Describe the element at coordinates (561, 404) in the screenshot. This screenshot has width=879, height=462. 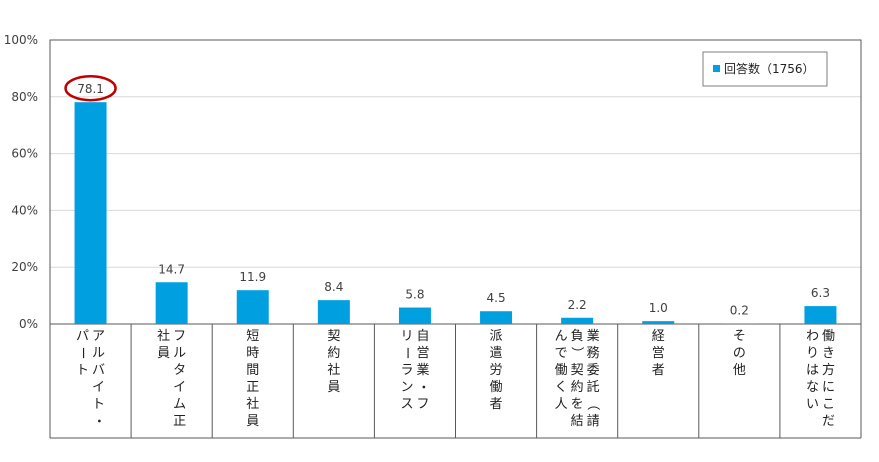
I see `category-label-char: 人` at that location.